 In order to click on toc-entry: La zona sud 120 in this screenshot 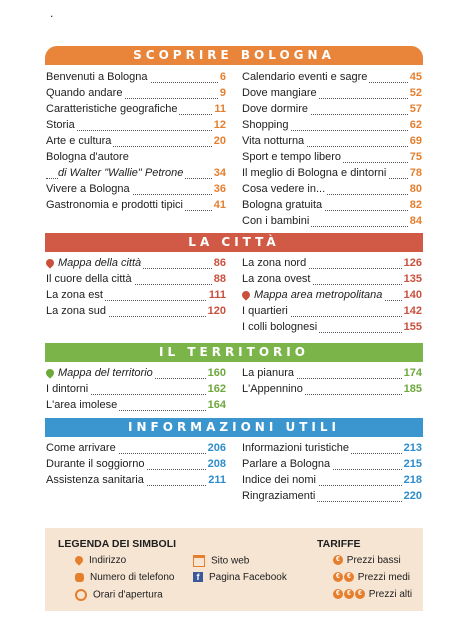, I will do `click(136, 312)`.